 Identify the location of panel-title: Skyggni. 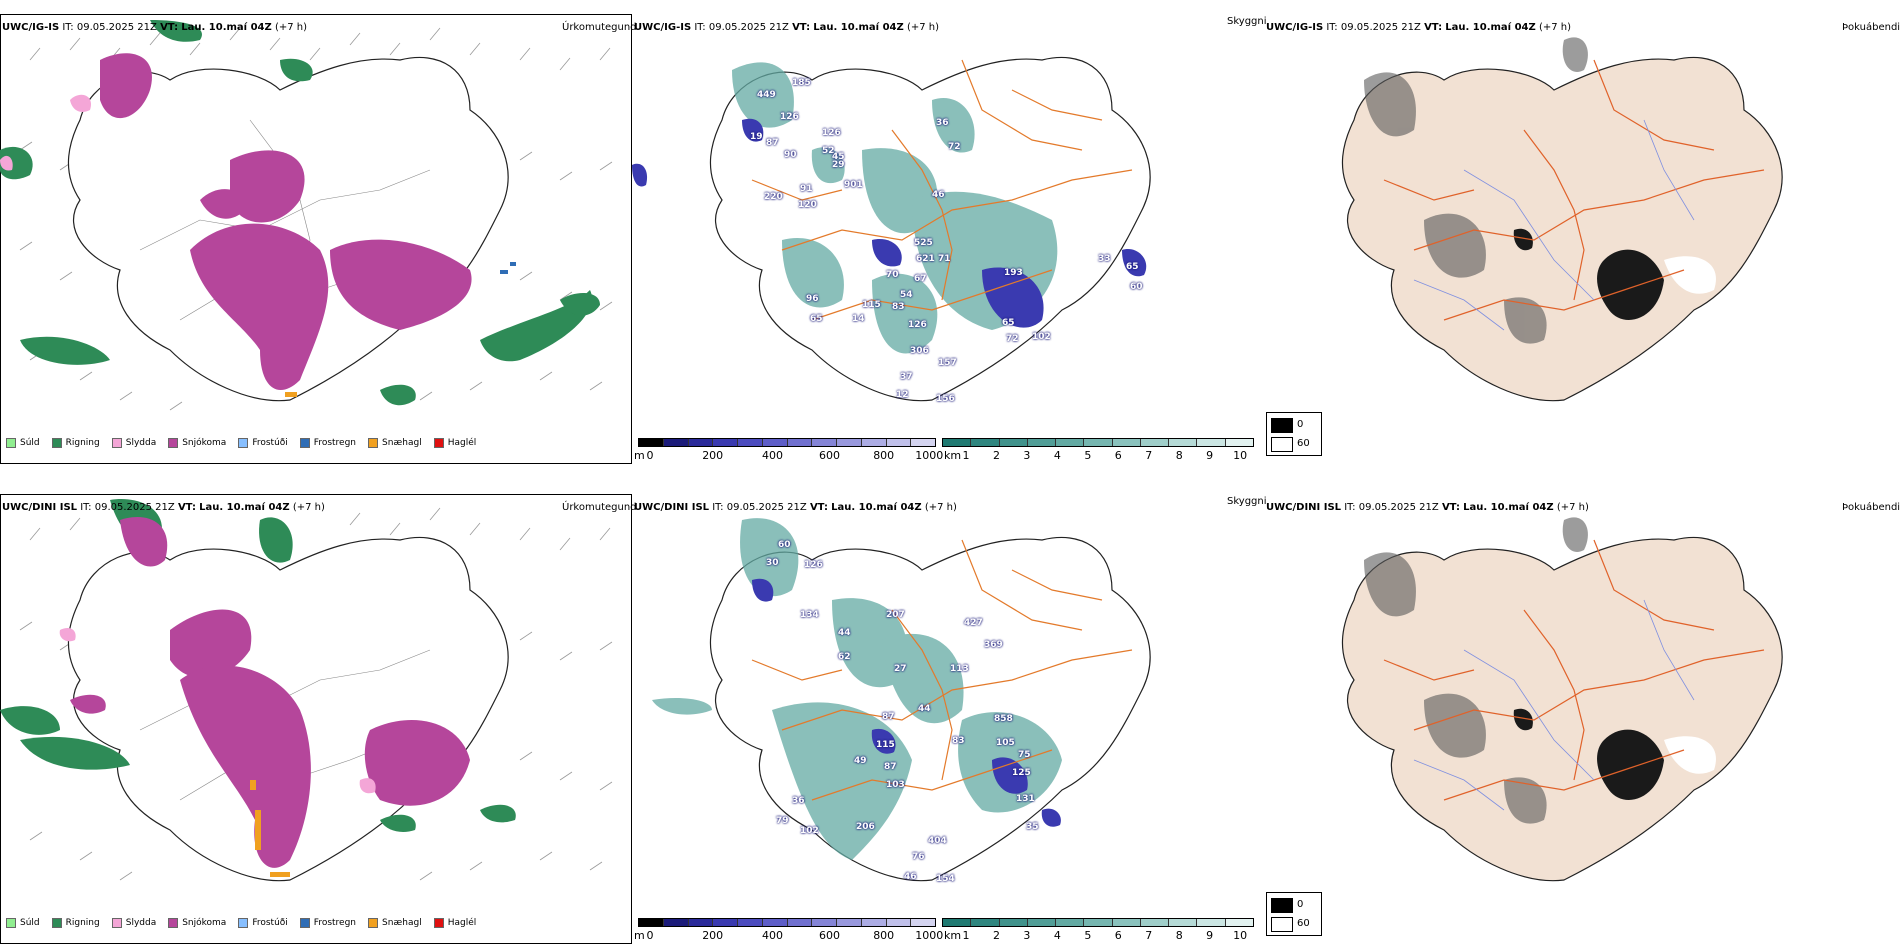
(1247, 501).